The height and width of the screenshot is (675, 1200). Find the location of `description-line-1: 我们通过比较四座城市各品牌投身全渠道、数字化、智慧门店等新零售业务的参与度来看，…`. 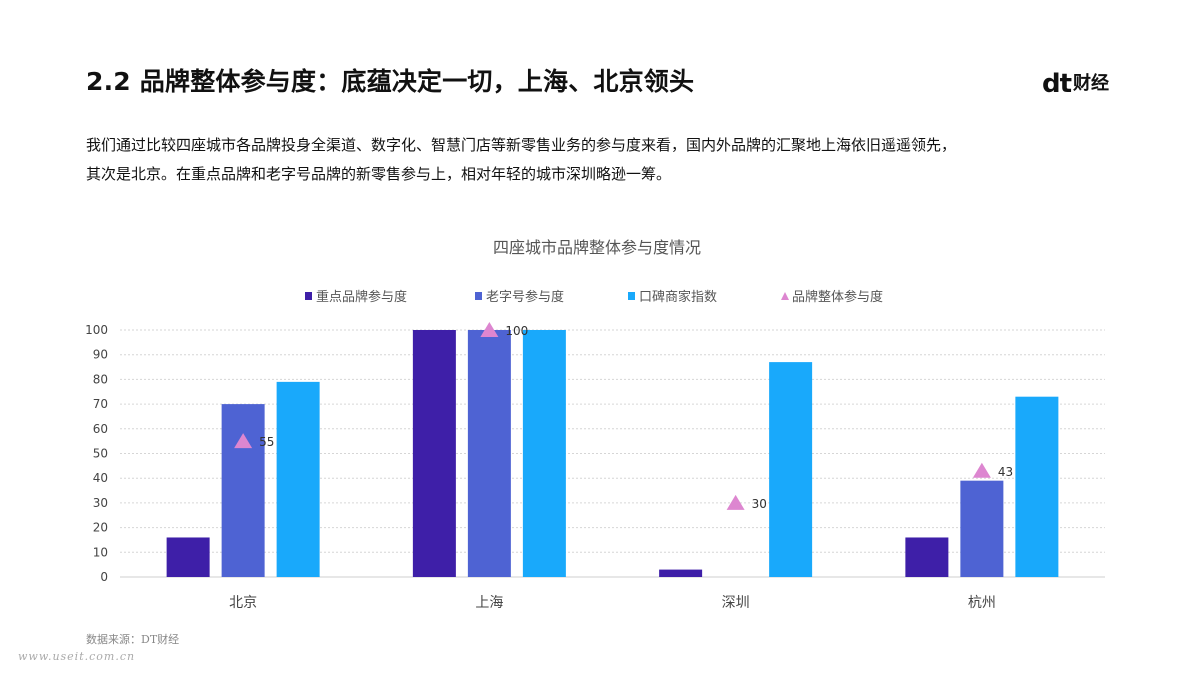

description-line-1: 我们通过比较四座城市各品牌投身全渠道、数字化、智慧门店等新零售业务的参与度来看，… is located at coordinates (521, 145).